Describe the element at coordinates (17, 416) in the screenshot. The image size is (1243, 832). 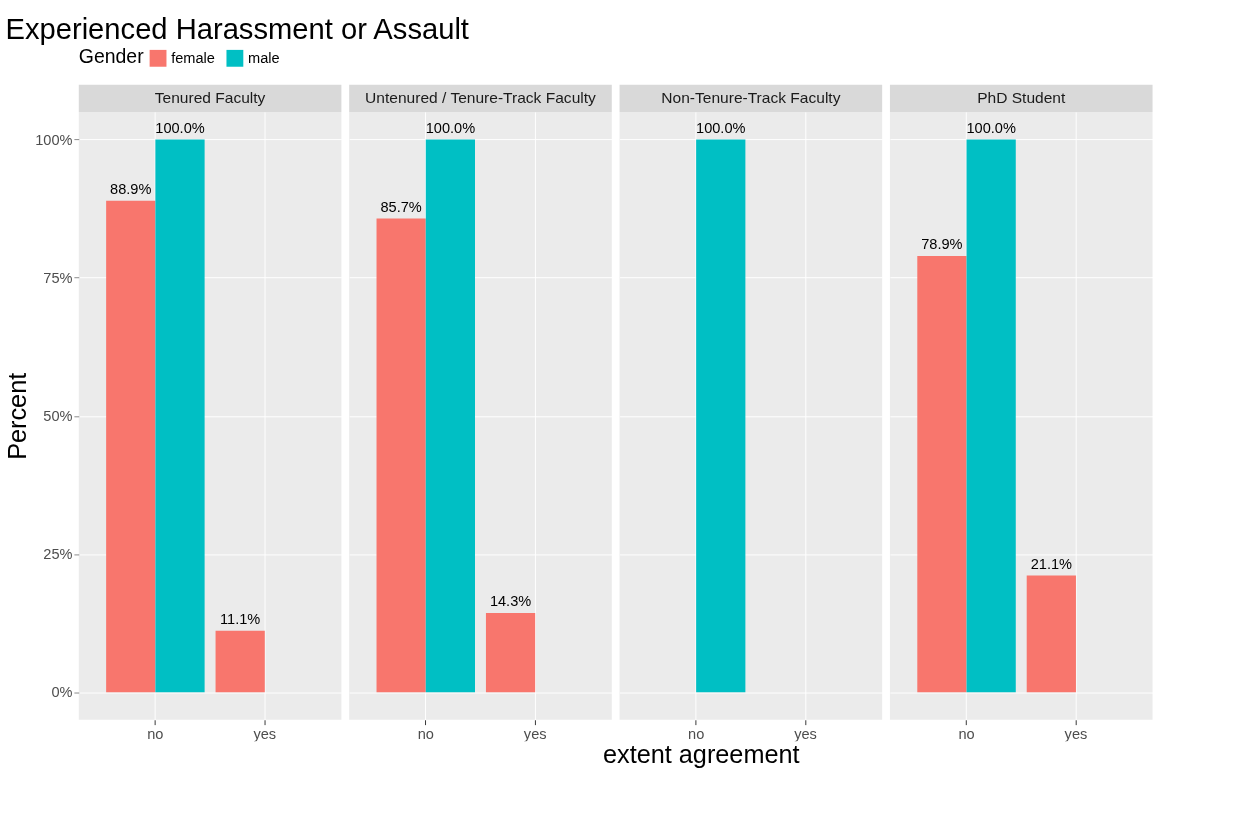
I see `y-axis-title: Percent` at that location.